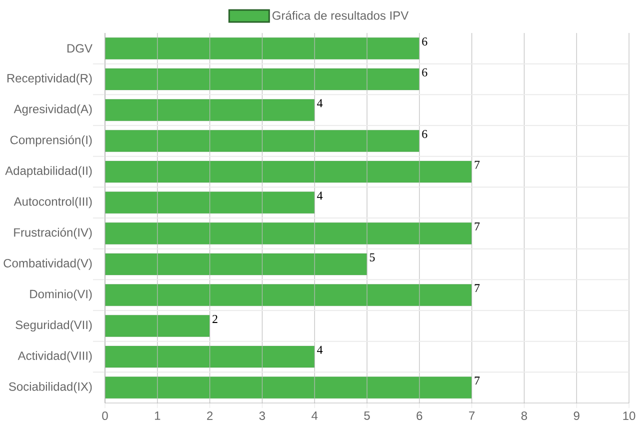 This screenshot has width=639, height=431. Describe the element at coordinates (53, 234) in the screenshot. I see `y-tick-label: Frustración(IV)` at that location.